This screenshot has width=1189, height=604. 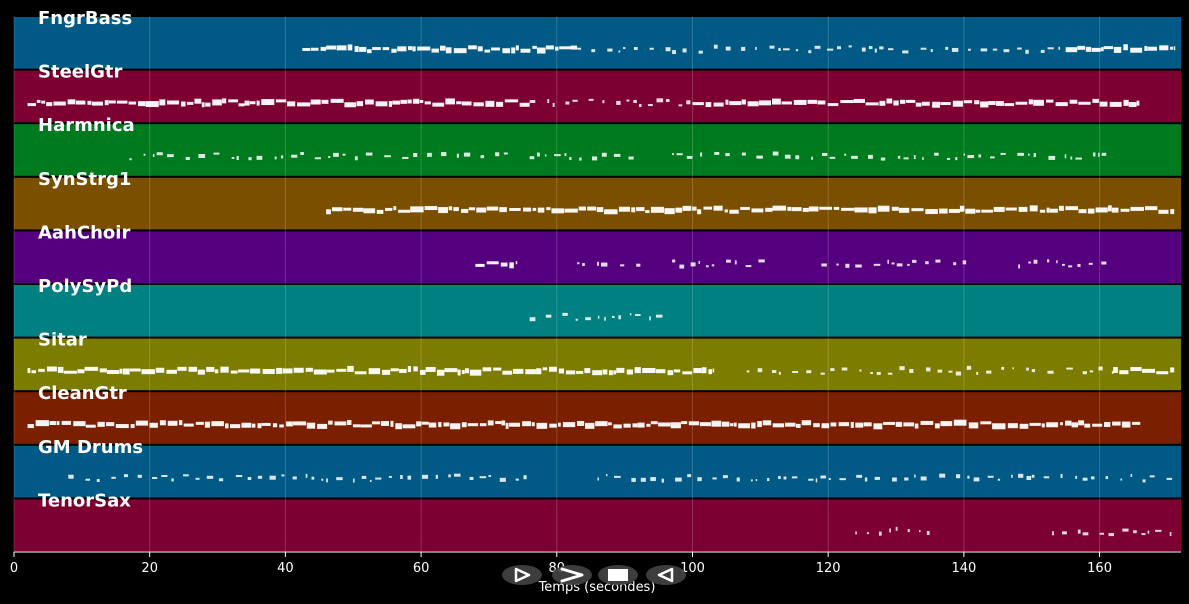 I want to click on x-tick-label: 140, so click(x=963, y=568).